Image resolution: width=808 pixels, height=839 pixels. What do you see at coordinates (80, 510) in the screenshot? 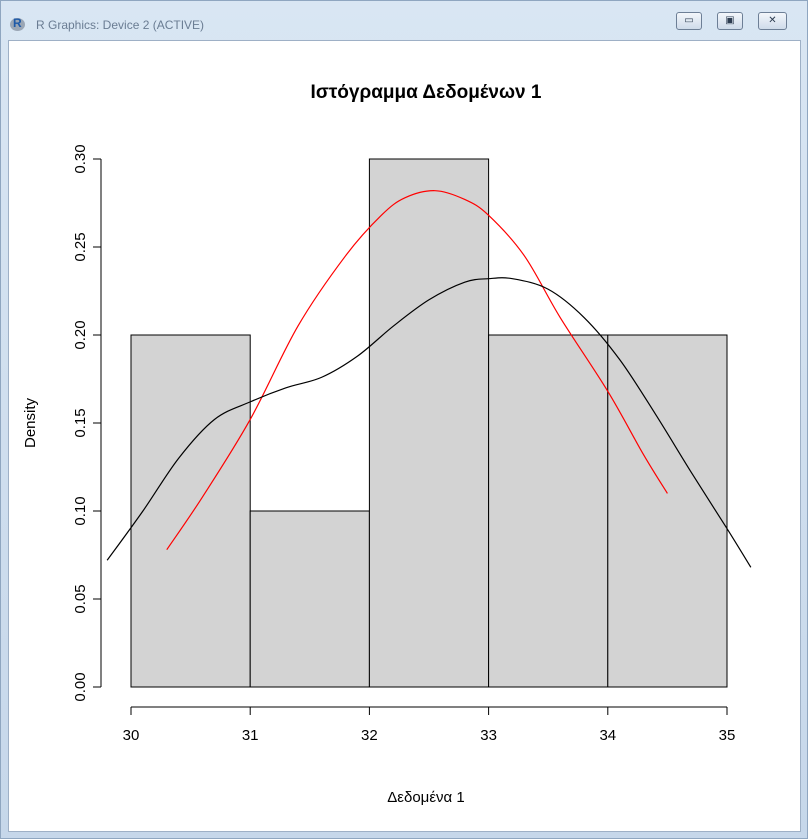
I see `y-tick-label-2: 0.10` at bounding box center [80, 510].